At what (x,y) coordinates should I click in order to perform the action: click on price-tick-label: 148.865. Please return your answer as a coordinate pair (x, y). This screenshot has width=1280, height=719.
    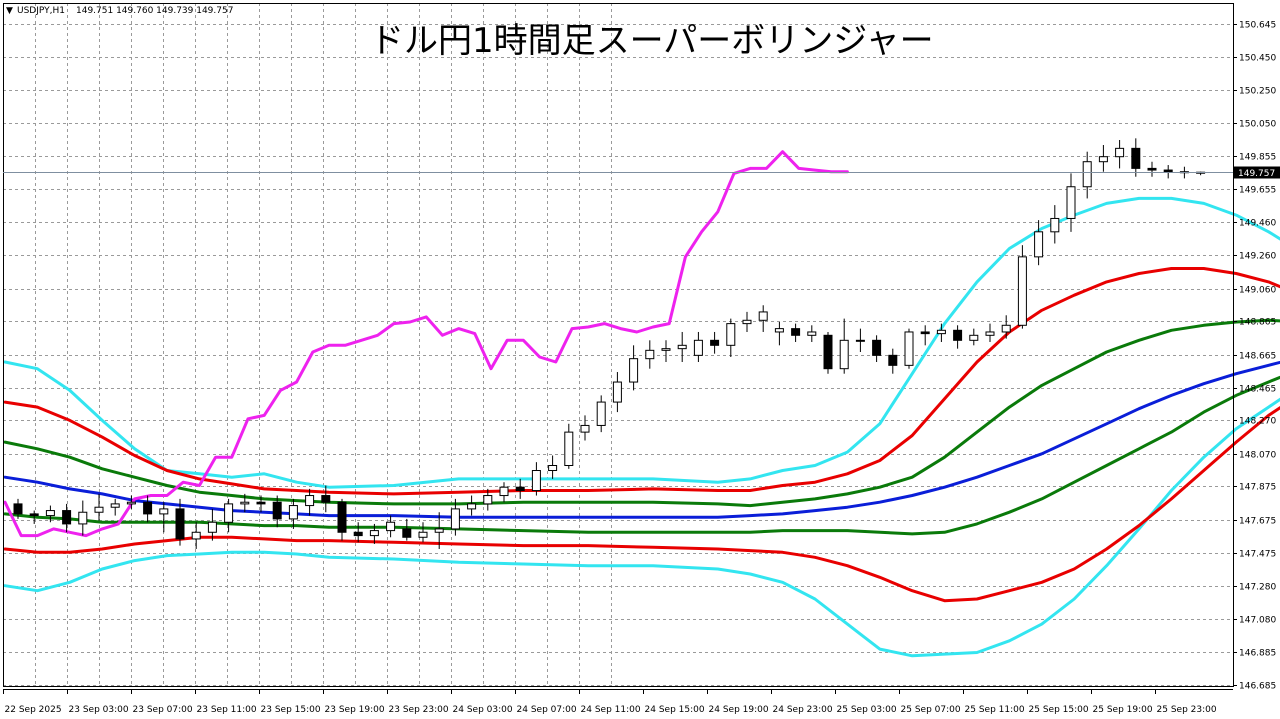
    Looking at the image, I should click on (1257, 323).